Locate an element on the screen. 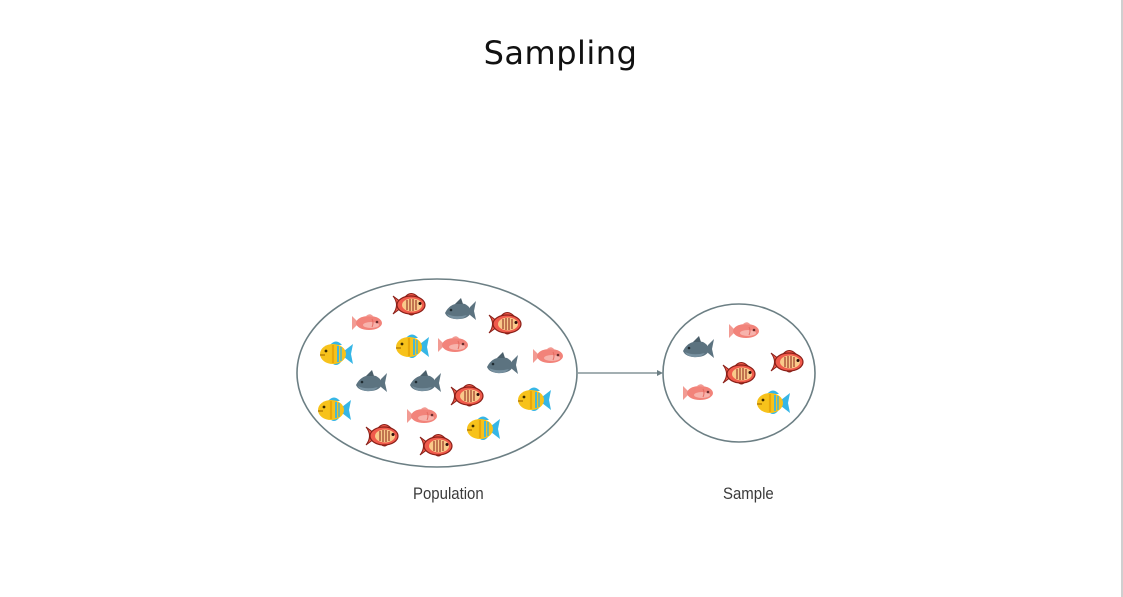 The width and height of the screenshot is (1123, 597). sampling-arrow is located at coordinates (620, 373).